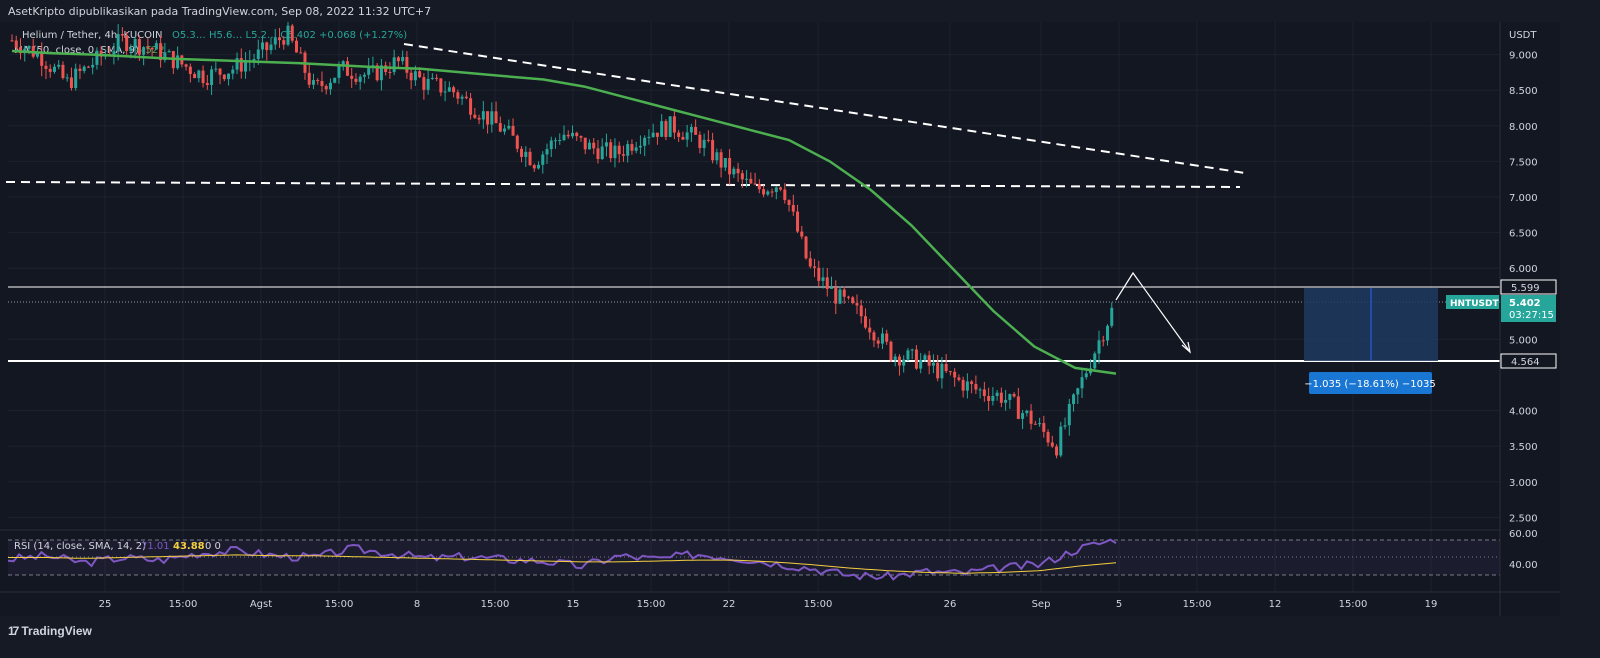  What do you see at coordinates (573, 604) in the screenshot?
I see `time-tick: 15` at bounding box center [573, 604].